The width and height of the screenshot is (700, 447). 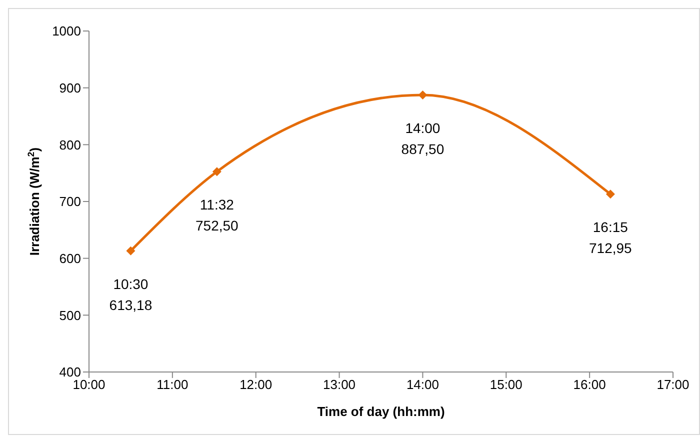 What do you see at coordinates (381, 411) in the screenshot?
I see `x-axis-title: Time of day (hh:mm)` at bounding box center [381, 411].